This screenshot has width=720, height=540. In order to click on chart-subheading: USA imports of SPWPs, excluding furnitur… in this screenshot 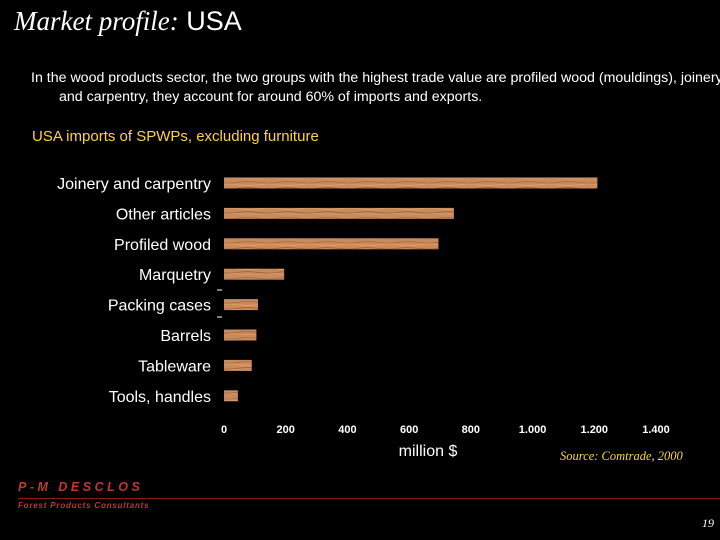, I will do `click(175, 136)`.